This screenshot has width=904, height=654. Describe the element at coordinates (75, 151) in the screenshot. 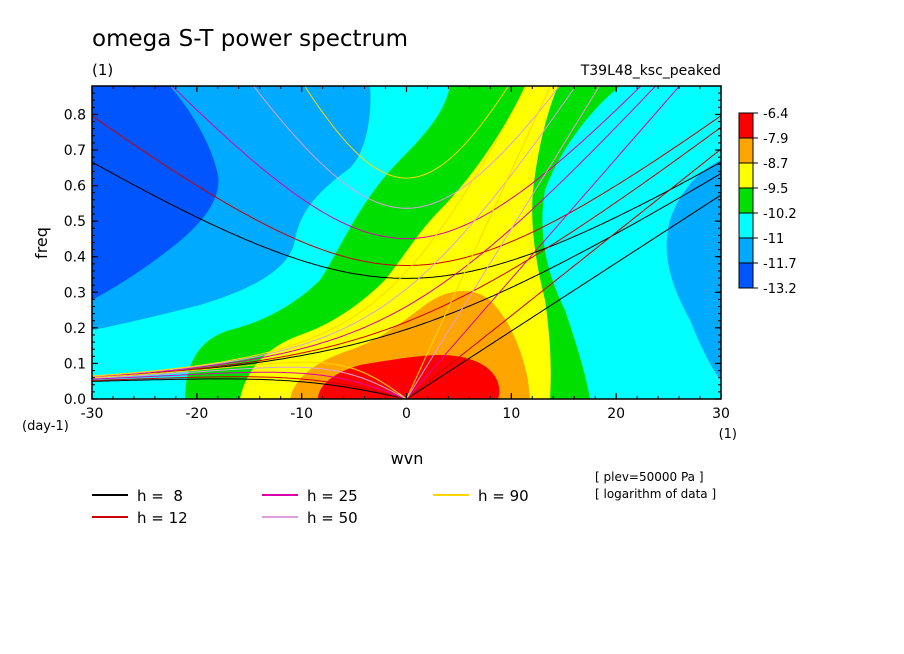

I see `y-tick-label: 0.7` at that location.